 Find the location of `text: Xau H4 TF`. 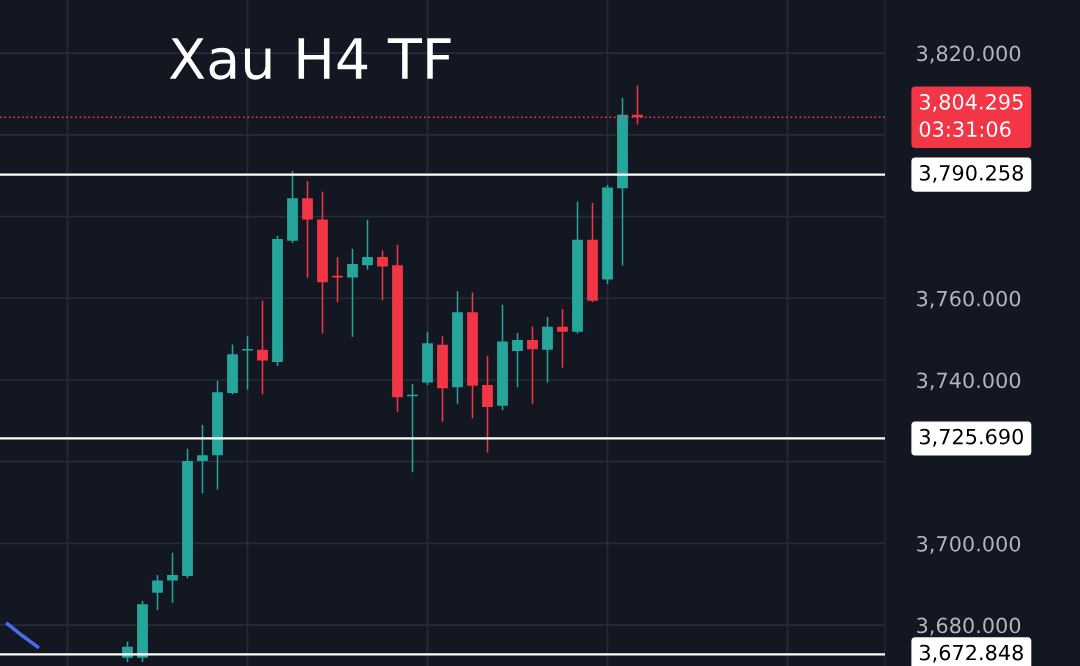

text: Xau H4 TF is located at coordinates (310, 59).